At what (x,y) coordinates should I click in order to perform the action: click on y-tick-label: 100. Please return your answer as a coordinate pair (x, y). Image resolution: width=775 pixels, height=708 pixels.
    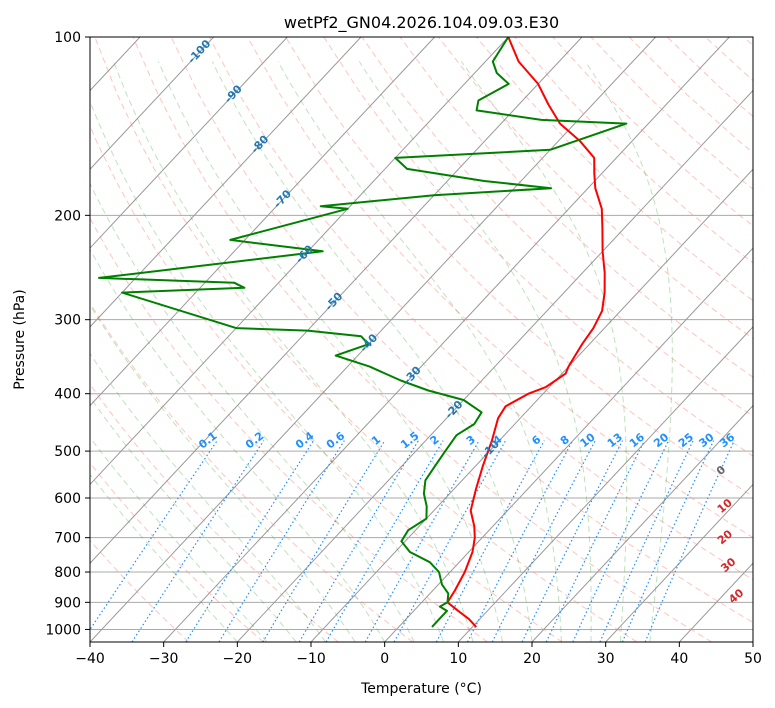
    Looking at the image, I should click on (67, 38).